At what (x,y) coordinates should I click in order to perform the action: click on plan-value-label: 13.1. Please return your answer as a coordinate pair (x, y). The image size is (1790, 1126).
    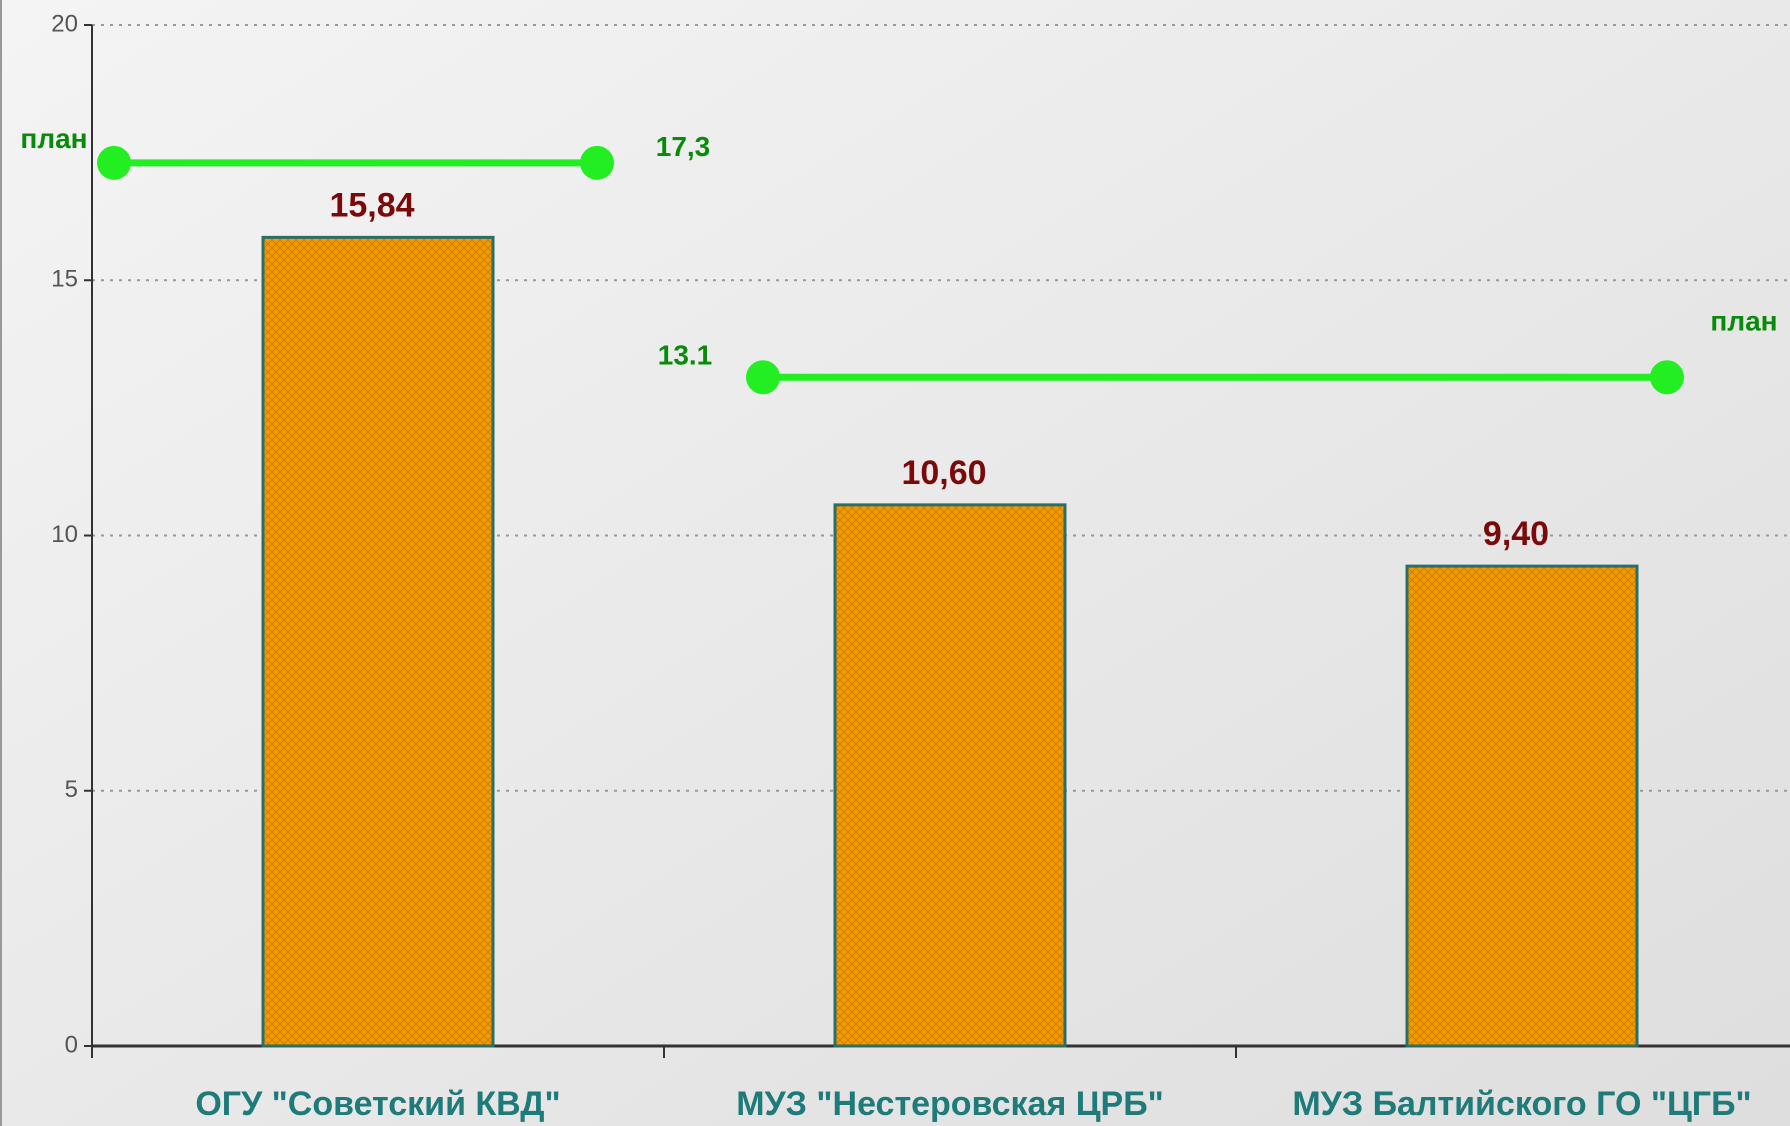
    Looking at the image, I should click on (685, 355).